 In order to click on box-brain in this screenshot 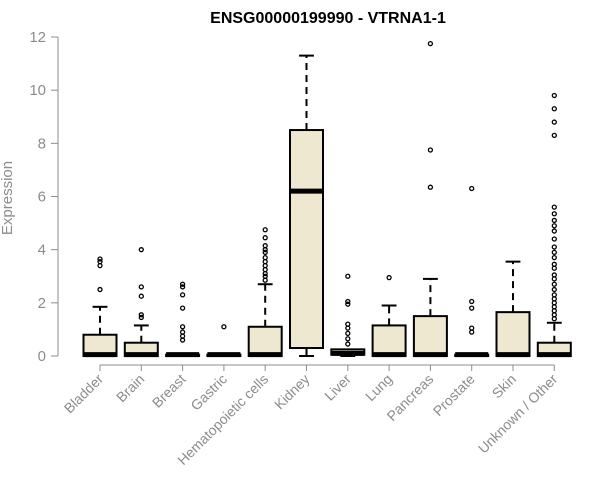, I will do `click(141, 302)`.